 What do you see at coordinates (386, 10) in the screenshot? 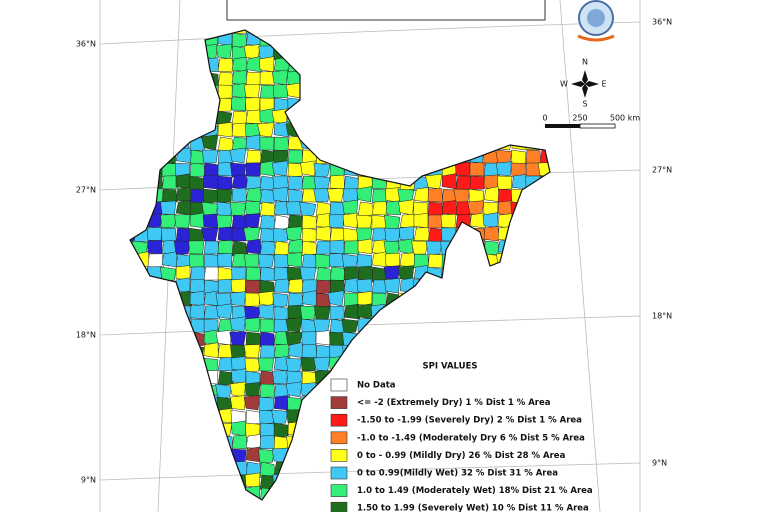
I see `title-box` at bounding box center [386, 10].